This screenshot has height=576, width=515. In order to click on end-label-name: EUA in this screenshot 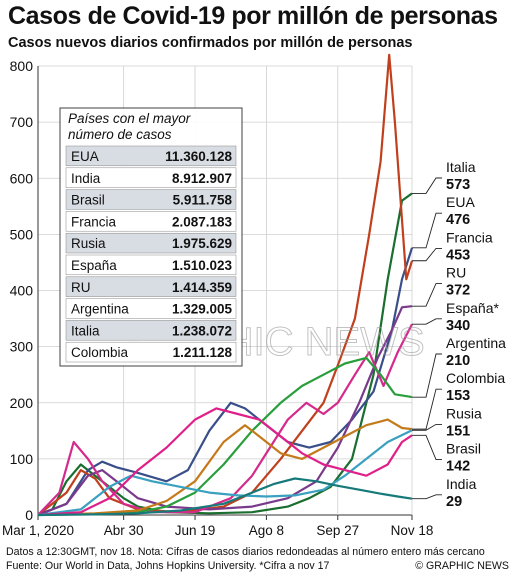, I will do `click(460, 202)`.